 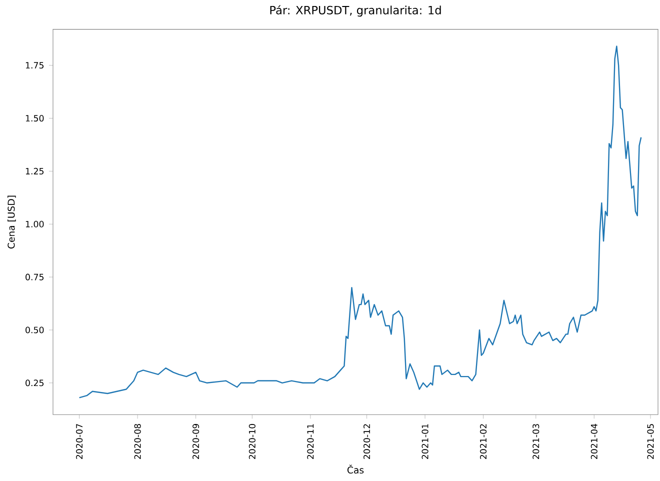 I want to click on y-axis-title: Cena [USD], so click(x=12, y=222).